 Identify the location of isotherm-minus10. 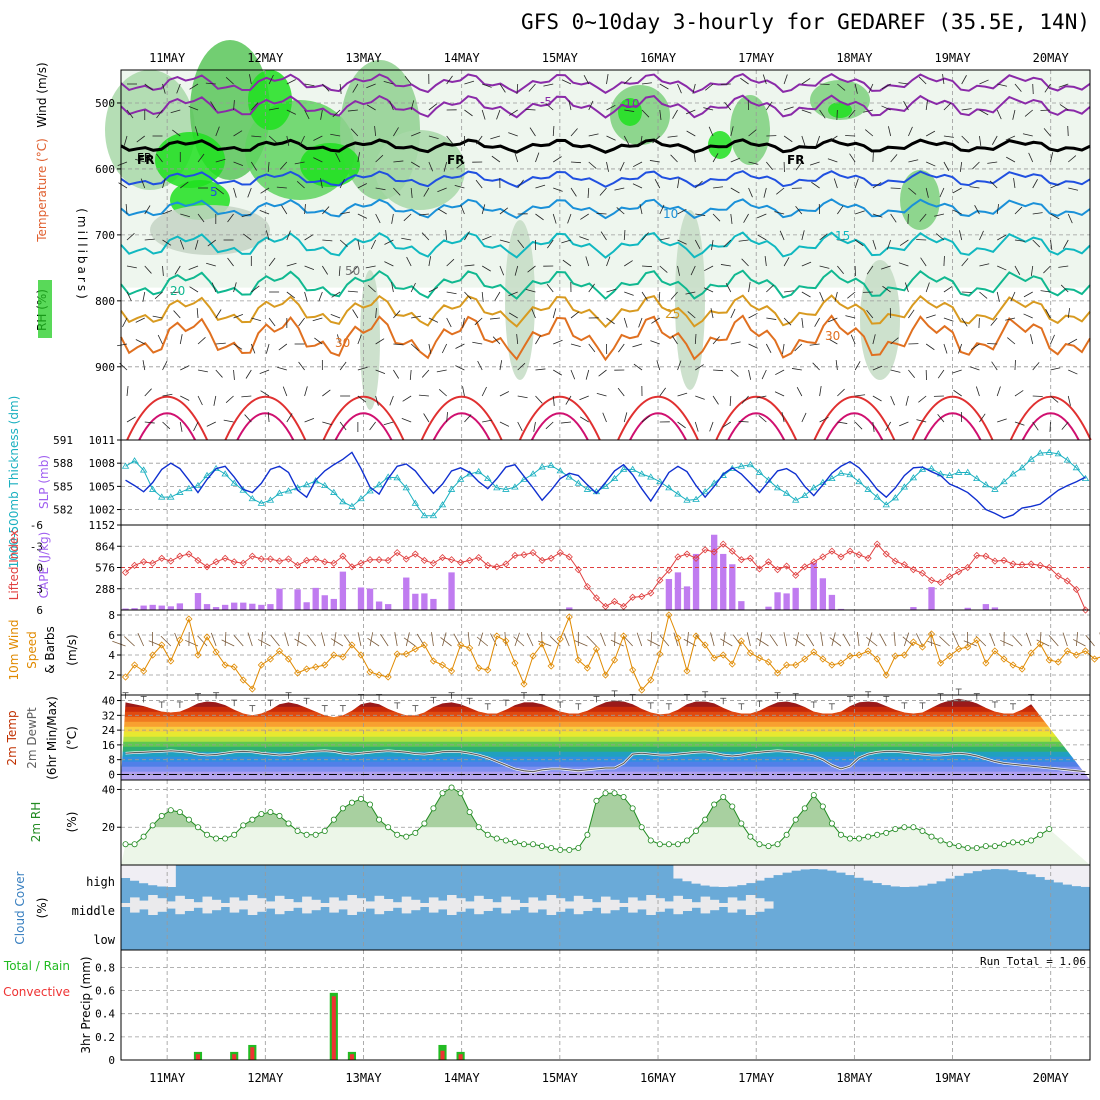
(605, 83).